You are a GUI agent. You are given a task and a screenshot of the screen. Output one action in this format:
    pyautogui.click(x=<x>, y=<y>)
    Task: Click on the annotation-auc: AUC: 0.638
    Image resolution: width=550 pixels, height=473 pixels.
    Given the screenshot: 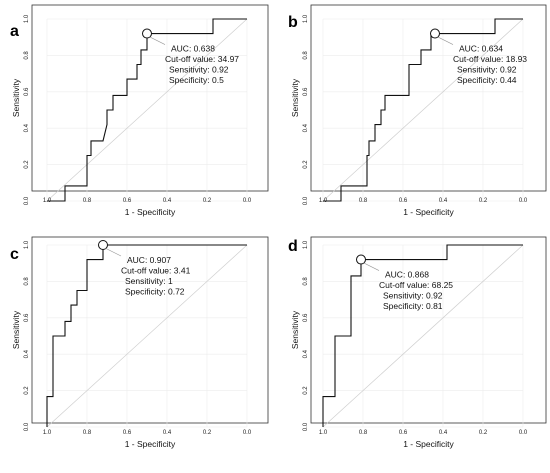 What is the action you would take?
    pyautogui.click(x=193, y=49)
    